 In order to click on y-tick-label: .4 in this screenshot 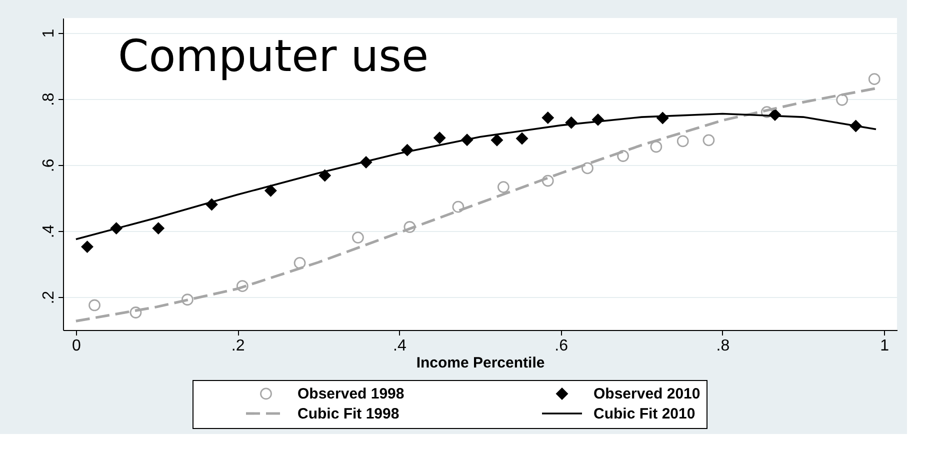, I will do `click(49, 231)`.